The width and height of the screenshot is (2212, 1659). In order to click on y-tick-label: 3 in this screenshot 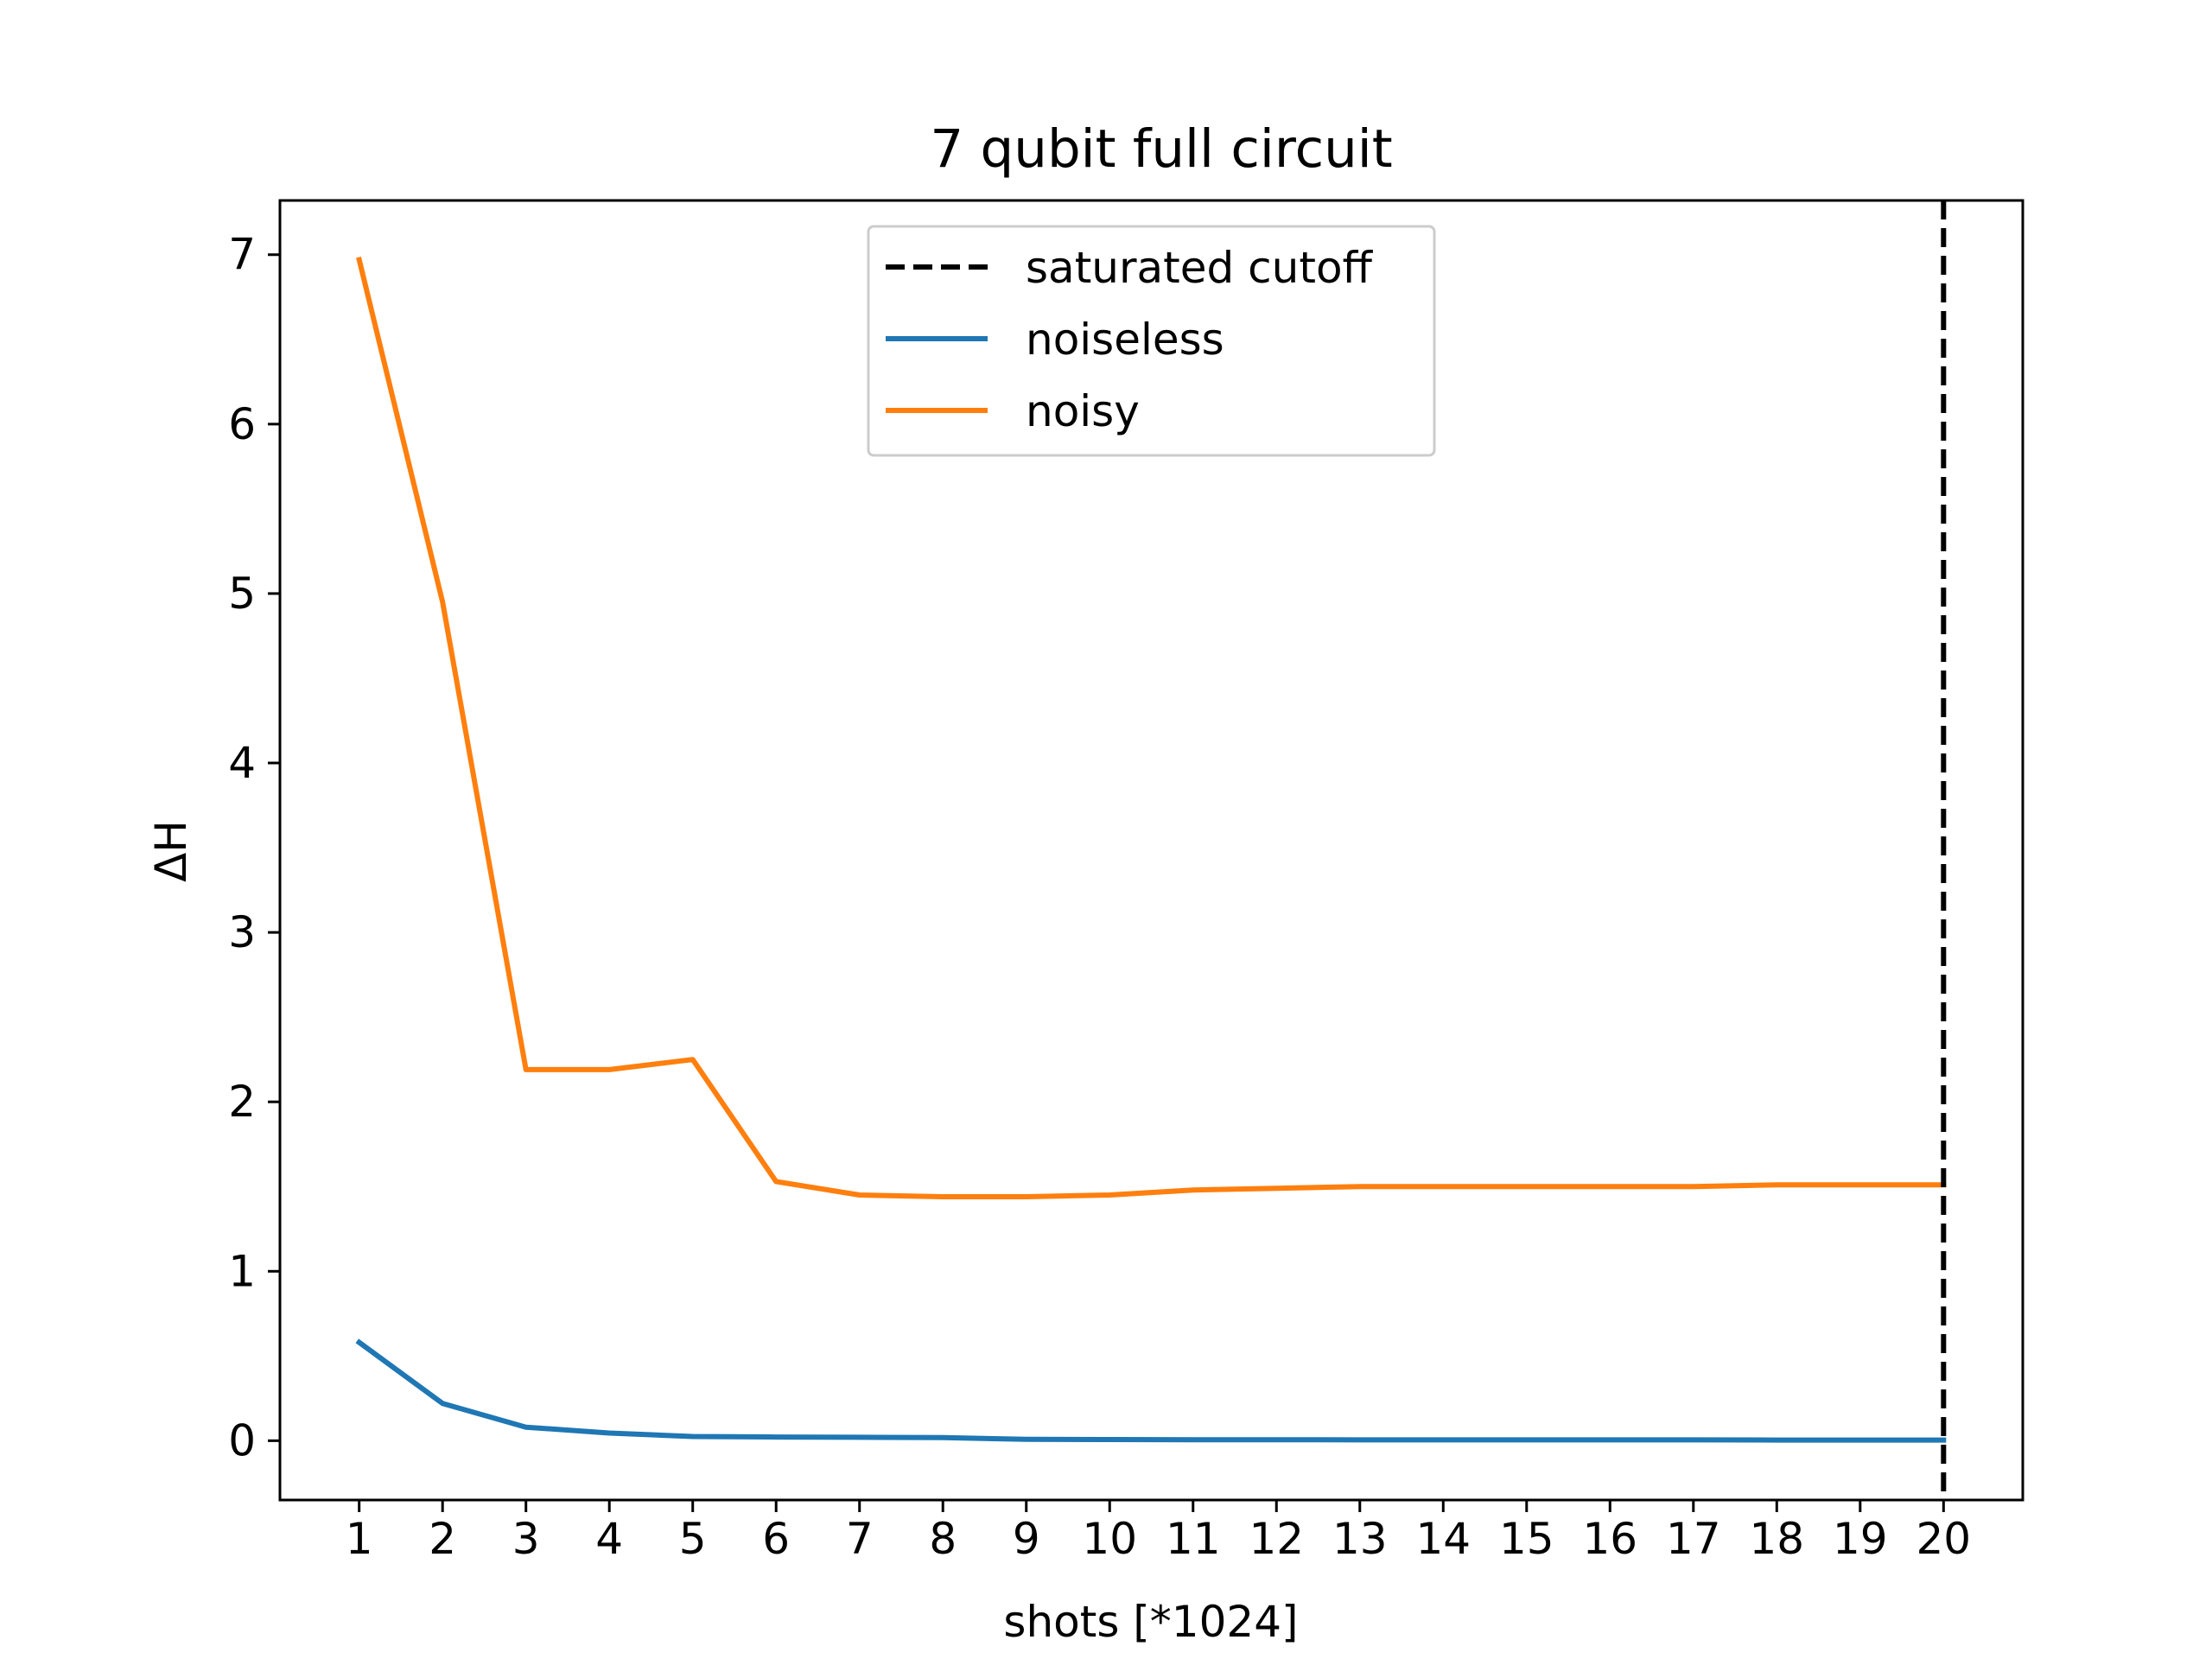, I will do `click(242, 932)`.